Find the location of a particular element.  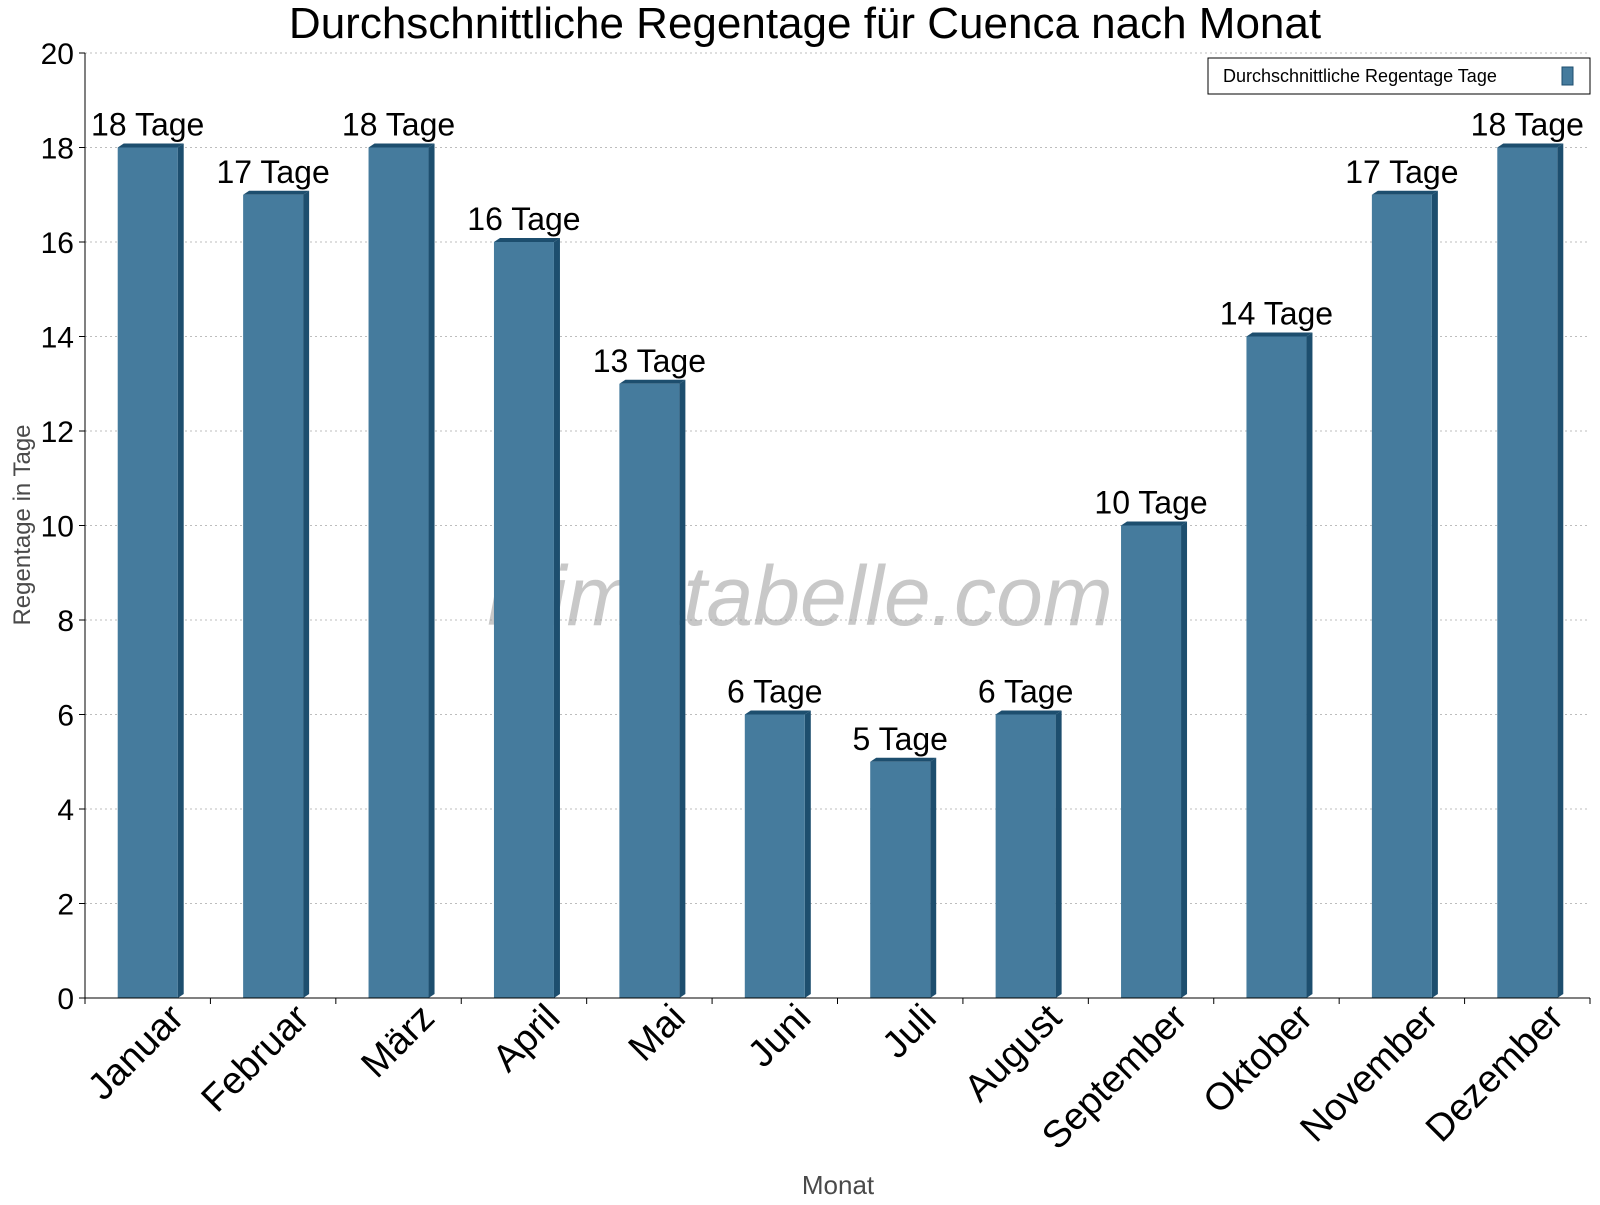

y-tick-label: 16 is located at coordinates (57, 243).